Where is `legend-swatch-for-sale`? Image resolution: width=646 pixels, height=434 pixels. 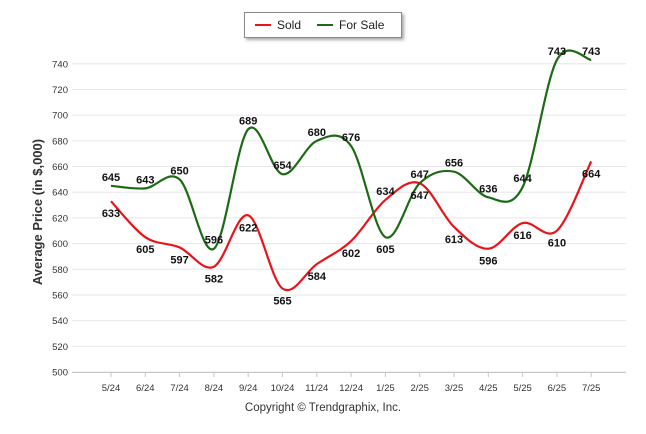 legend-swatch-for-sale is located at coordinates (325, 25).